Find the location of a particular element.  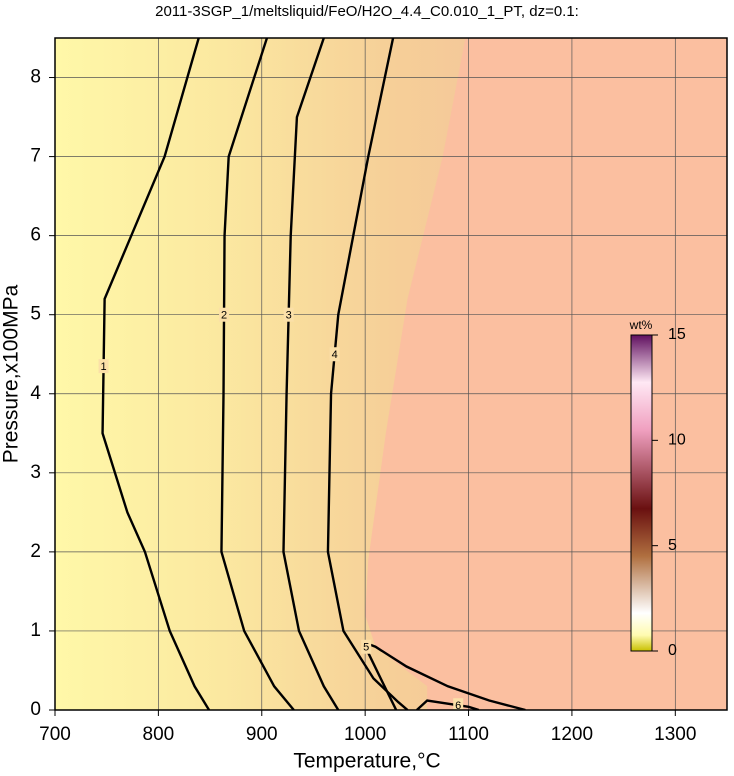

y-axis-title: Pressure,x100MPa is located at coordinates (11, 373).